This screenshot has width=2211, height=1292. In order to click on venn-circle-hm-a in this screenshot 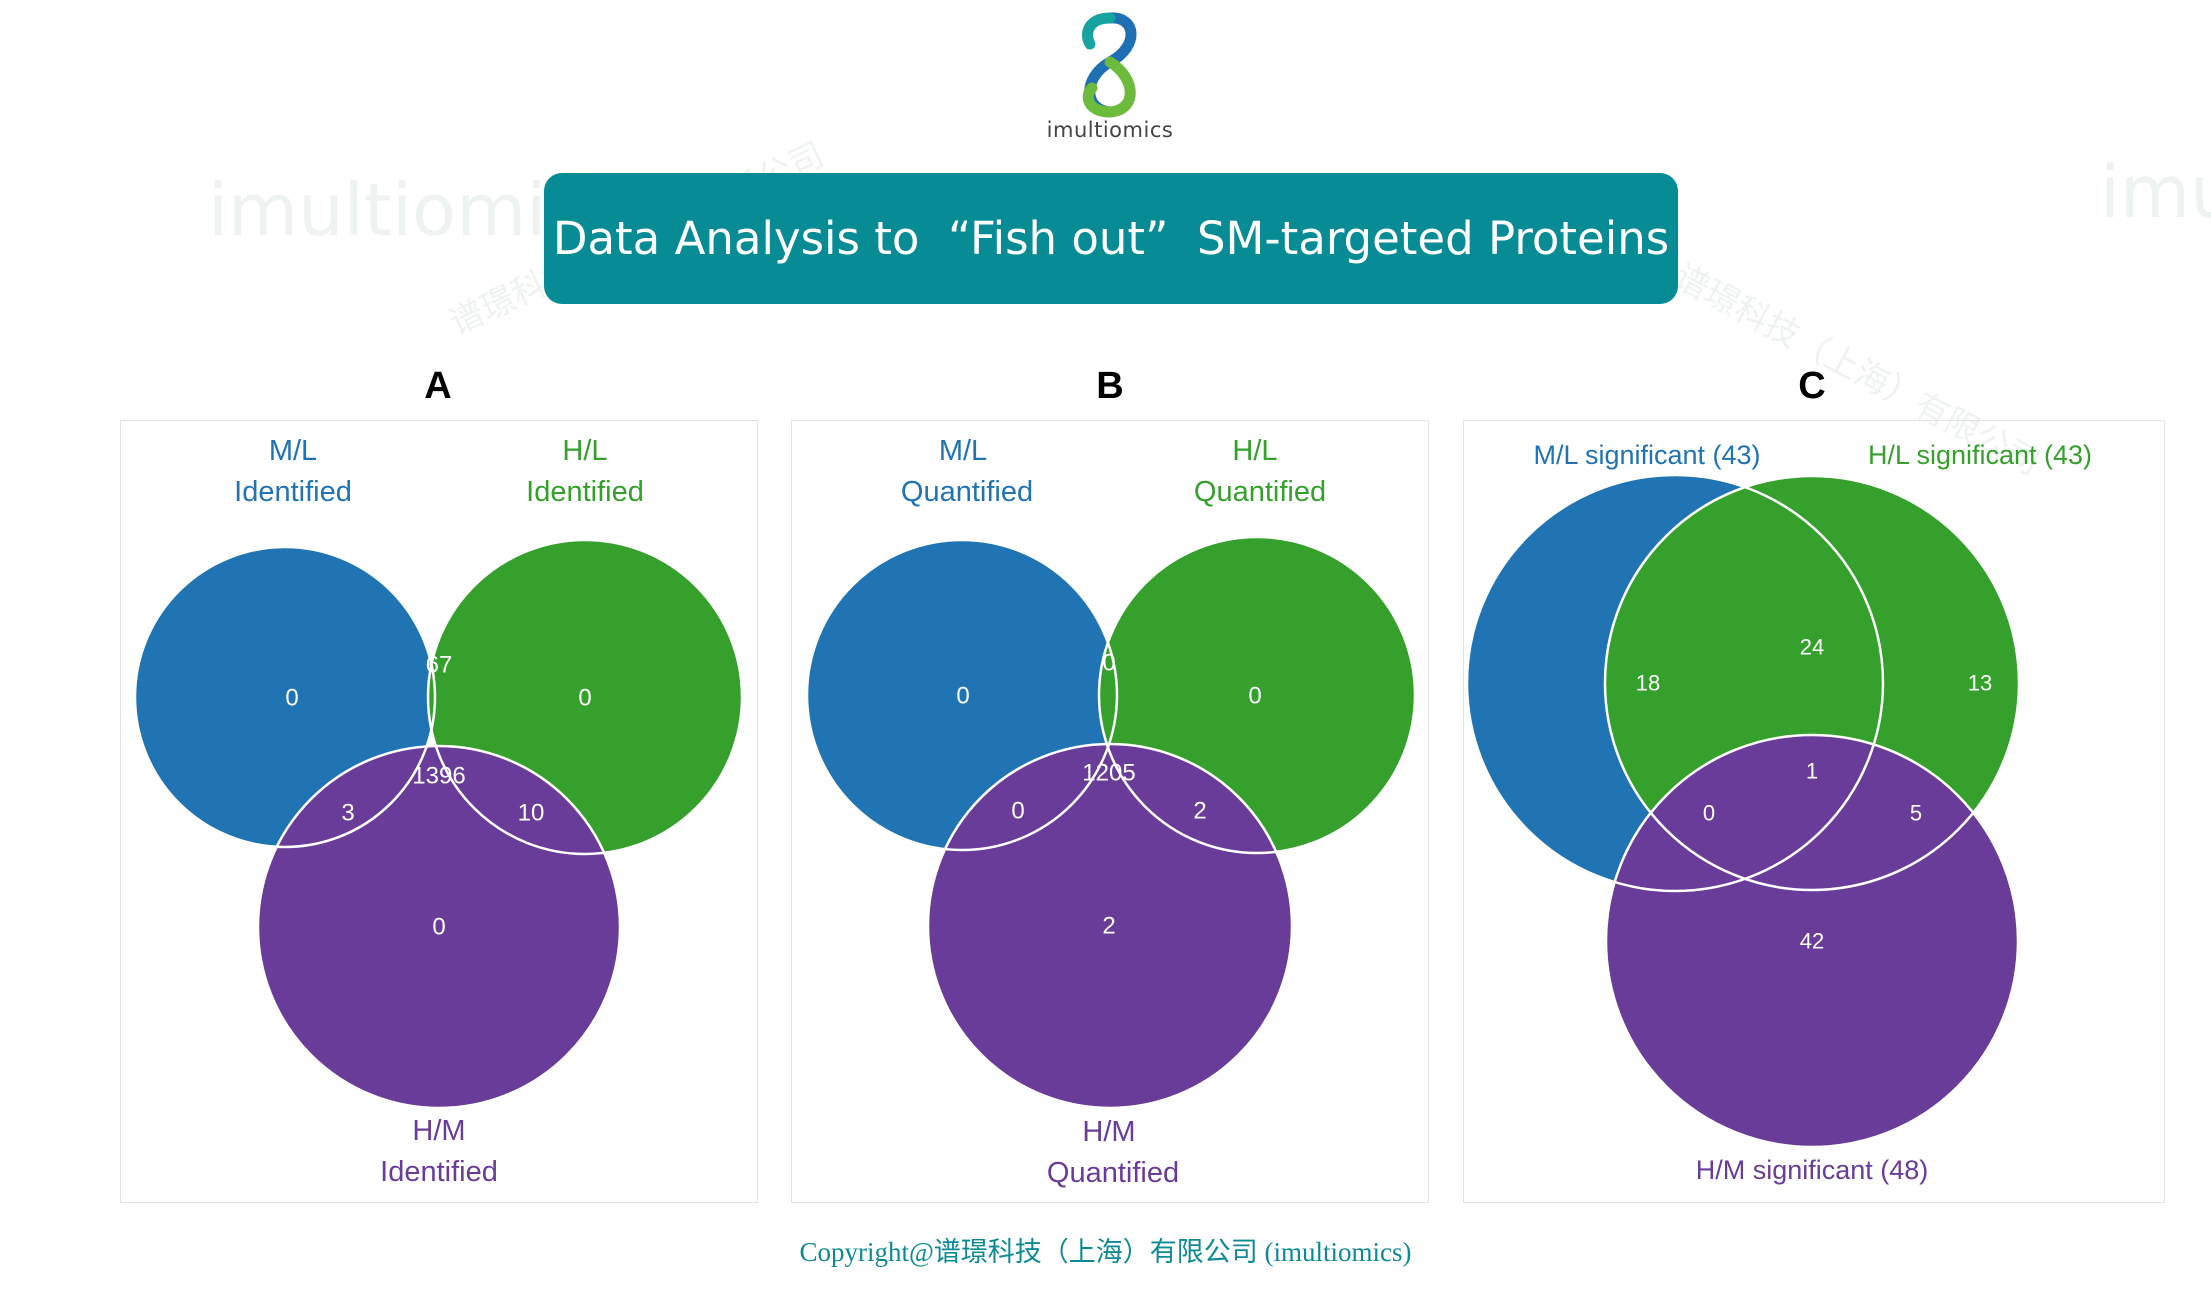, I will do `click(439, 927)`.